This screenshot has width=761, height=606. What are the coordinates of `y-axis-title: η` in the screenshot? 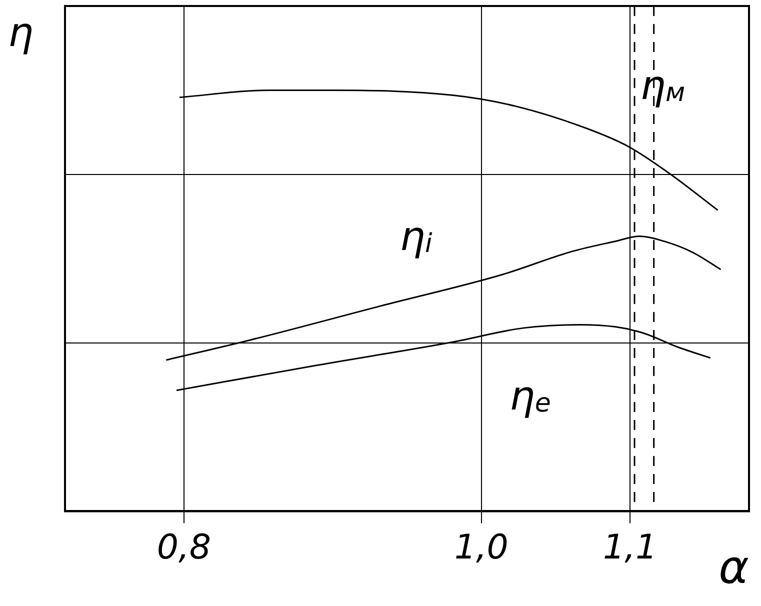 It's located at (21, 33).